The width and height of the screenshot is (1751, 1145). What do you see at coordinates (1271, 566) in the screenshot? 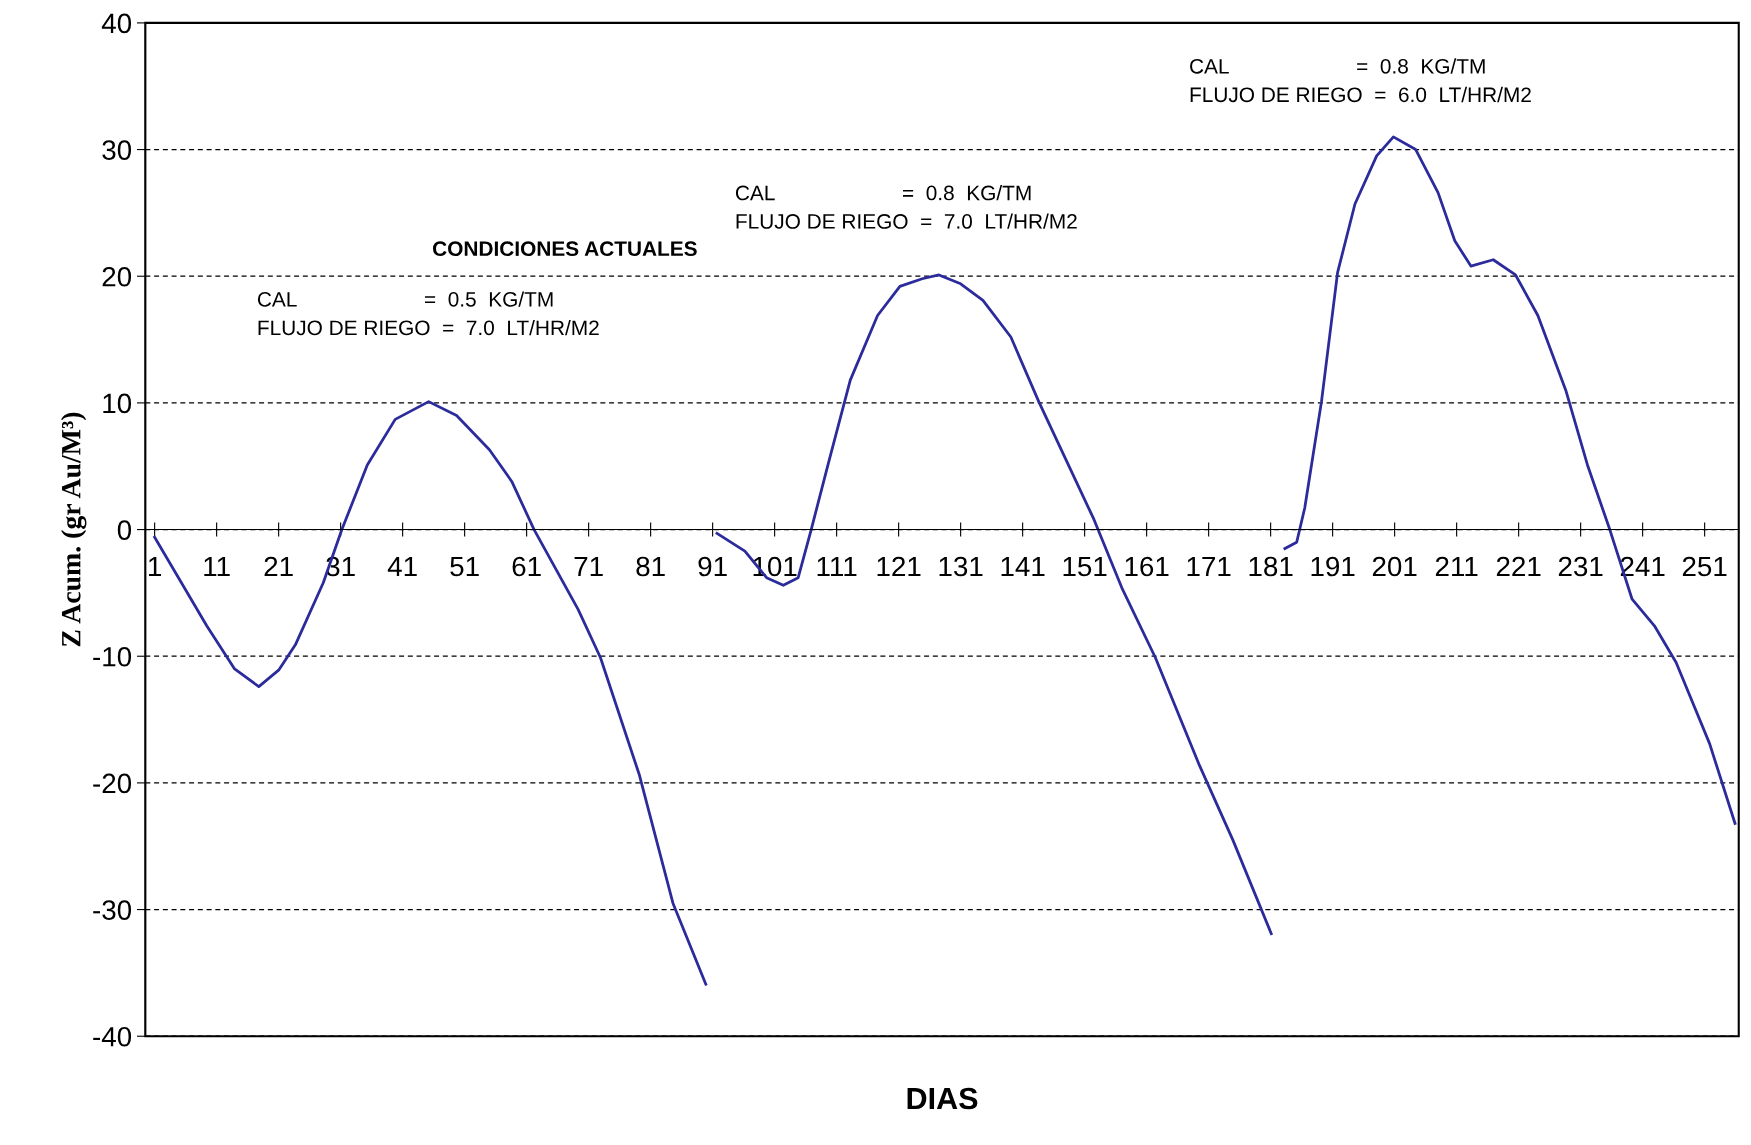
I see `x-tick-label: 181` at bounding box center [1271, 566].